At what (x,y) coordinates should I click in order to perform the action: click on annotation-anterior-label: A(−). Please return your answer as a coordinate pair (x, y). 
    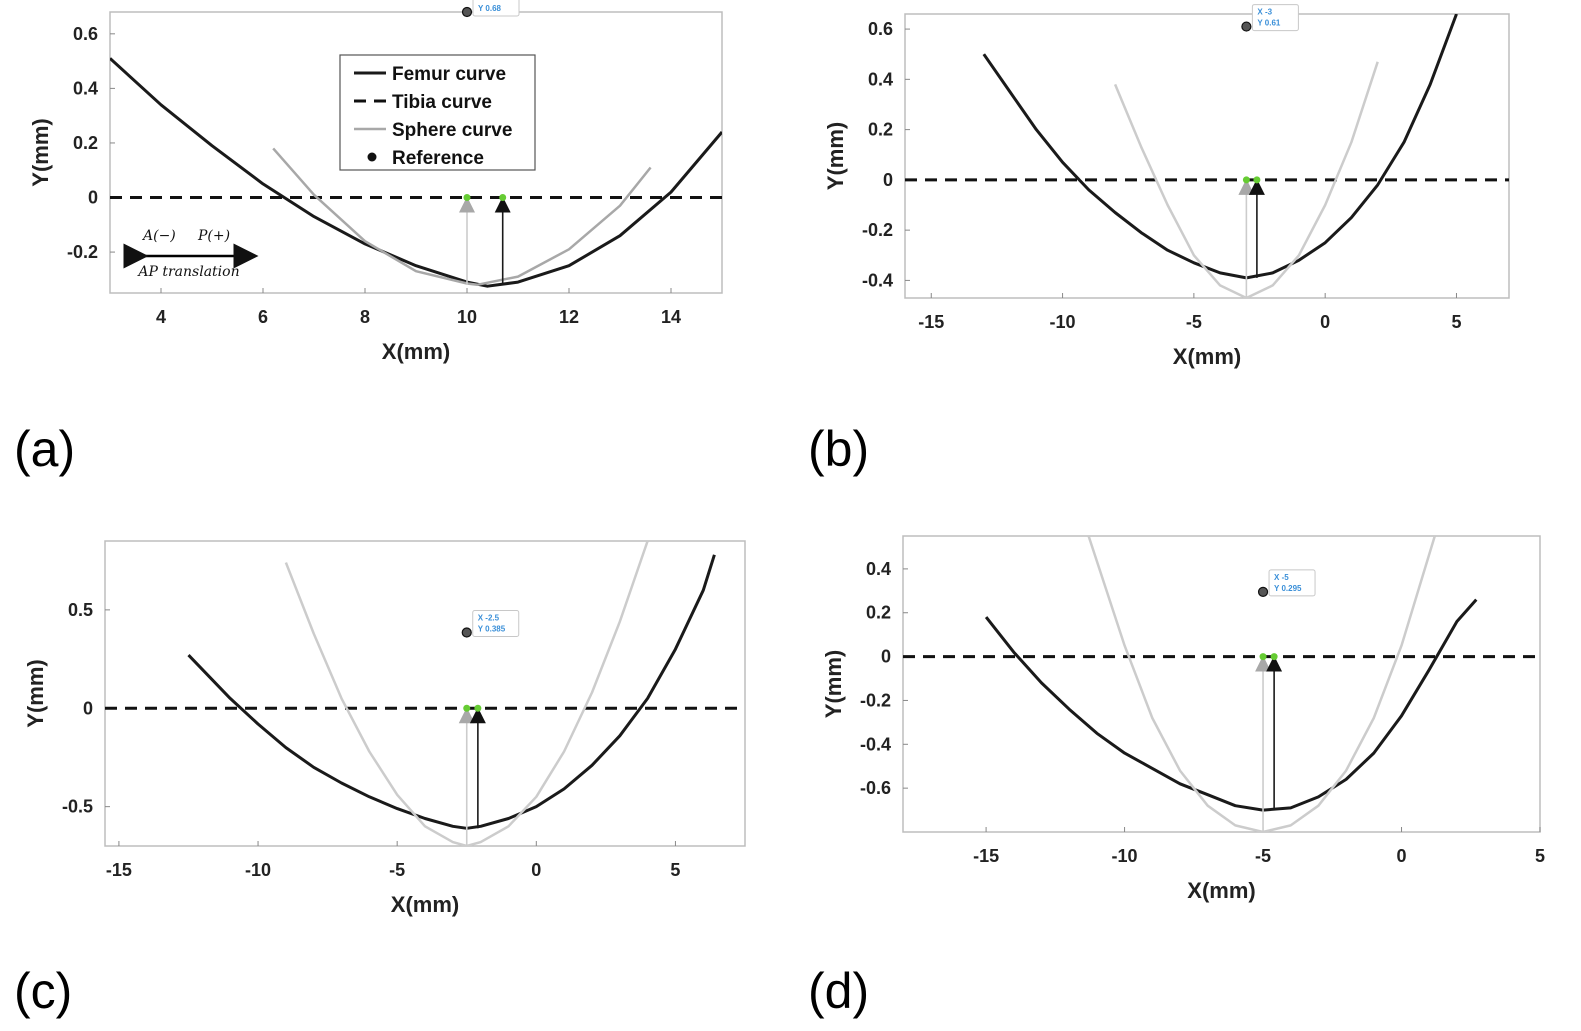
    Looking at the image, I should click on (158, 236).